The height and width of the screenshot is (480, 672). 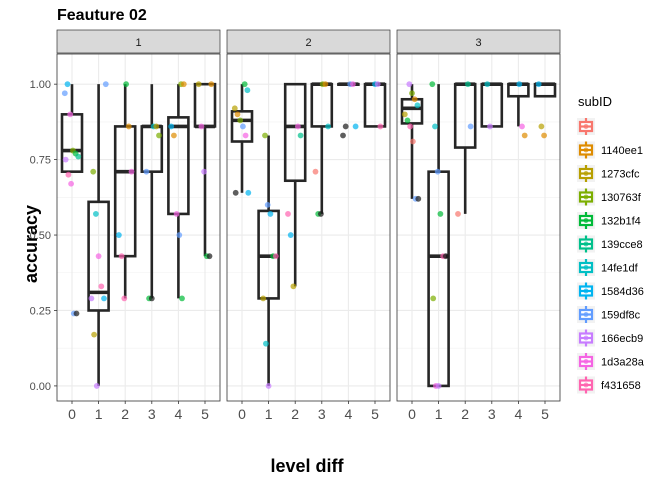 I want to click on legend-item: 132b1f4, so click(x=609, y=220).